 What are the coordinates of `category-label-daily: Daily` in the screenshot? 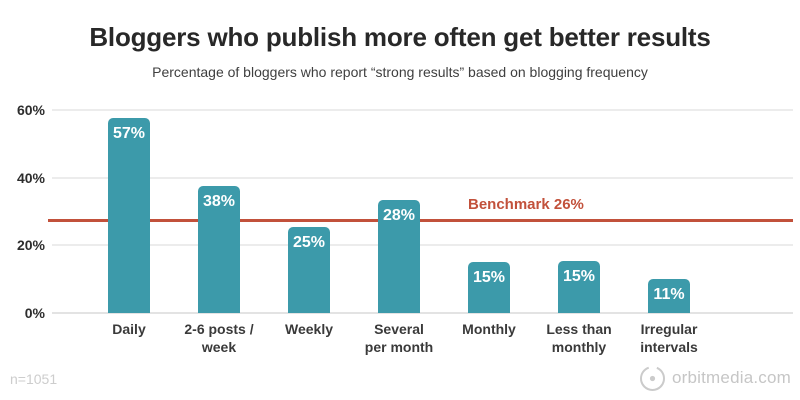 It's located at (129, 329).